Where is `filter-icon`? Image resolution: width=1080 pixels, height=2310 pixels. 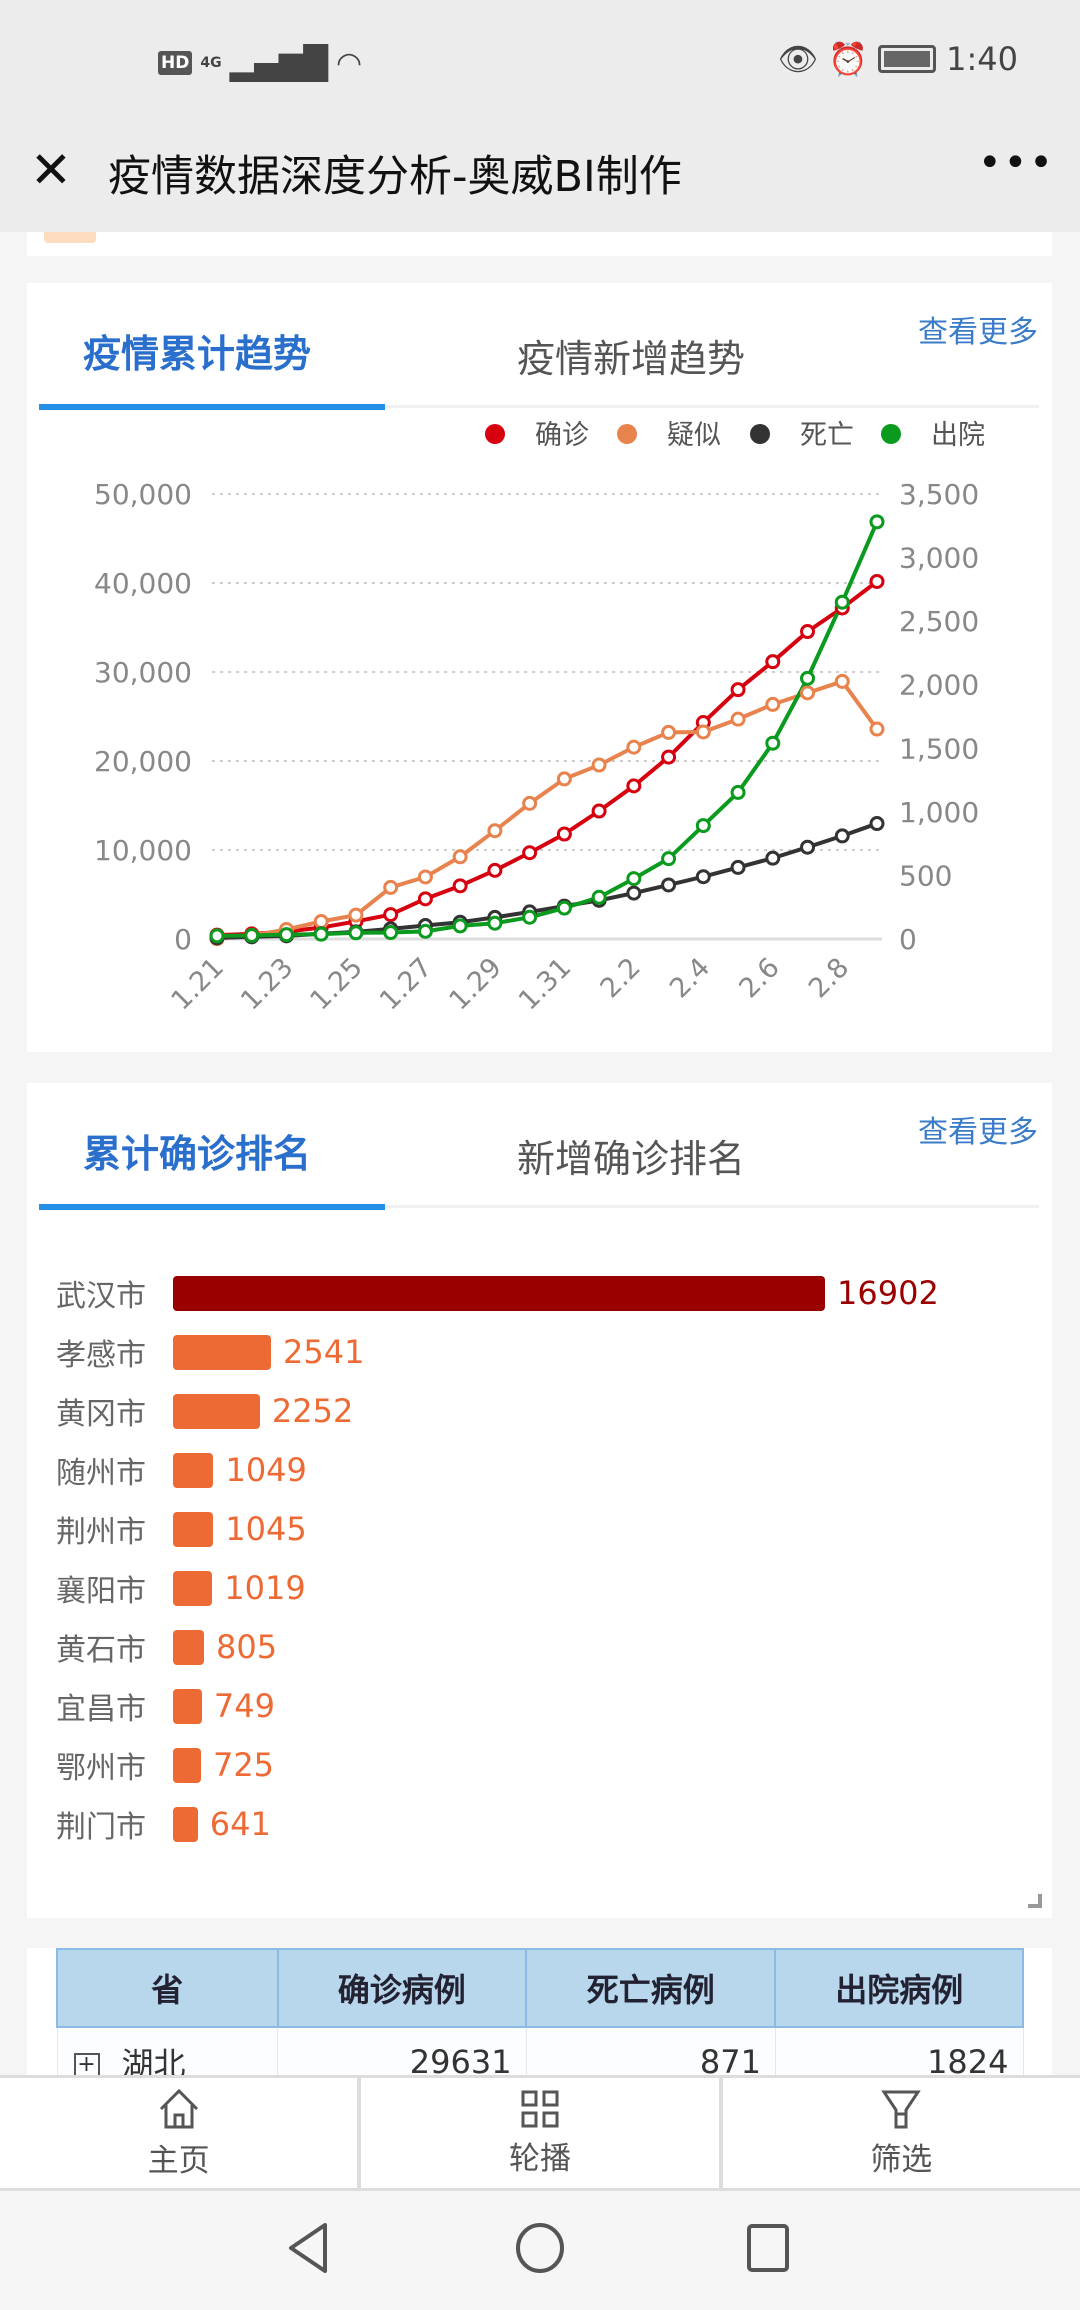 filter-icon is located at coordinates (901, 2109).